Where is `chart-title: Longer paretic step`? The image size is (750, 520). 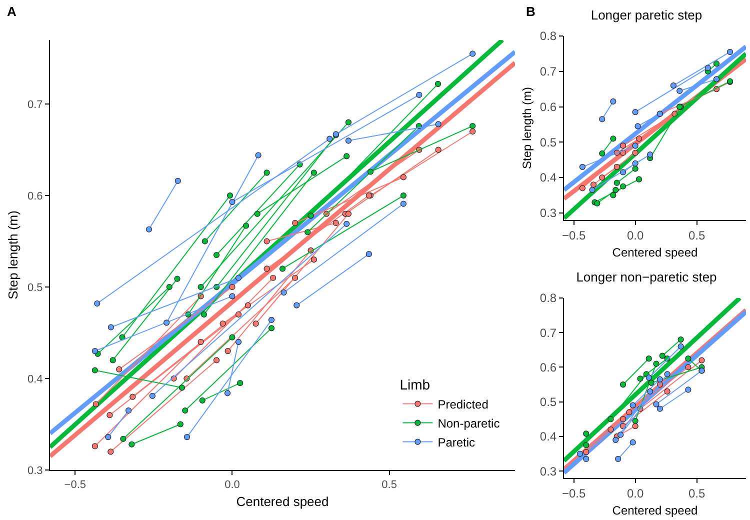
chart-title: Longer paretic step is located at coordinates (646, 15).